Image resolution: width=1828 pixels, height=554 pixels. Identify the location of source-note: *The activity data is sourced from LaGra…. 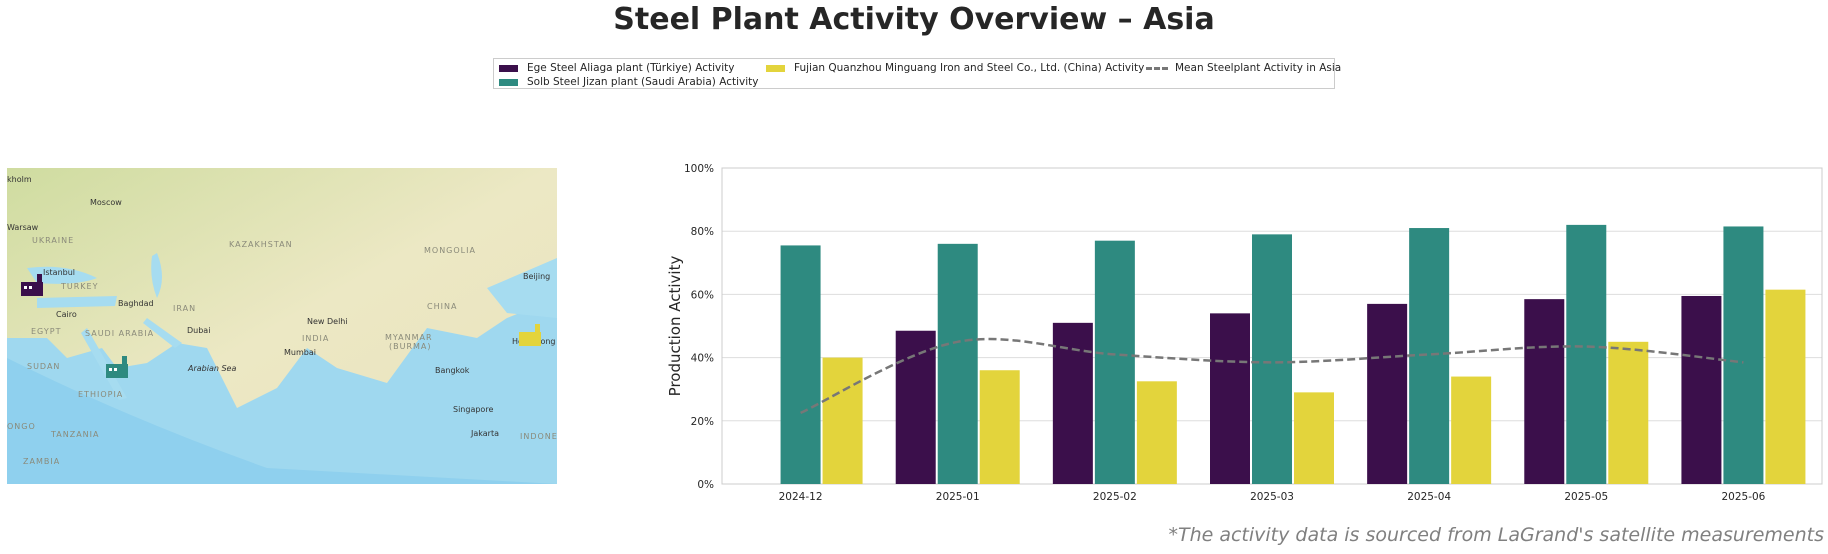
(1496, 535).